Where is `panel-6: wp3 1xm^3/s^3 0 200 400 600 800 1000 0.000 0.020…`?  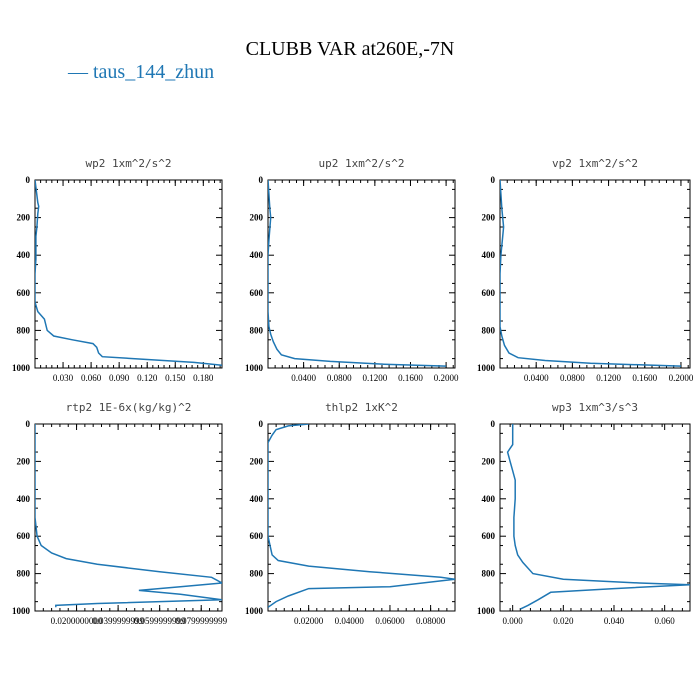 panel-6: wp3 1xm^3/s^3 0 200 400 600 800 1000 0.000 0.020… is located at coordinates (584, 513).